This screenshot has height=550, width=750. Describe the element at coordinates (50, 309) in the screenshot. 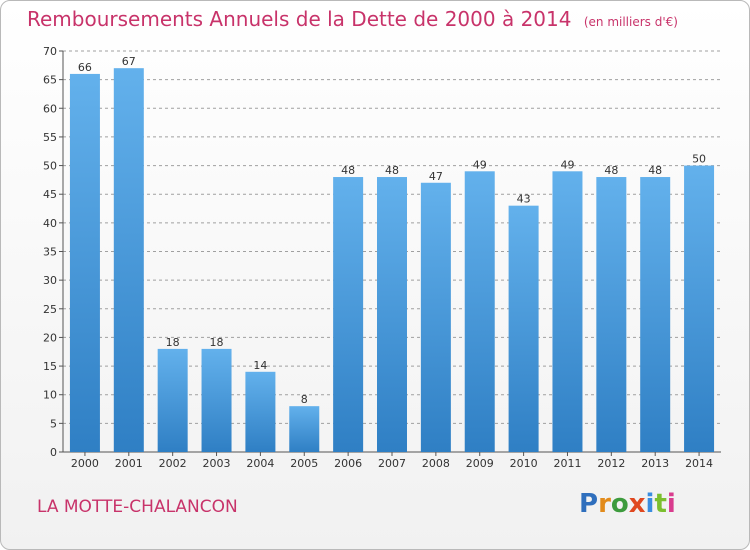

I see `y-tick-label: 25` at that location.